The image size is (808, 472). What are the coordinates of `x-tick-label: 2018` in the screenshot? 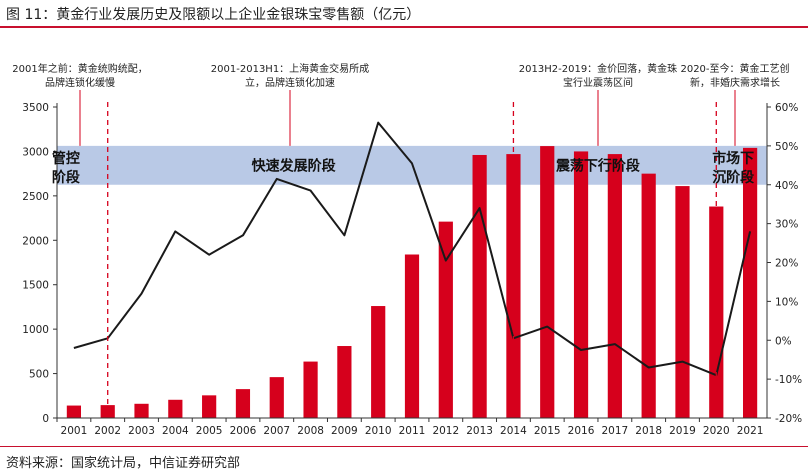 It's located at (648, 431).